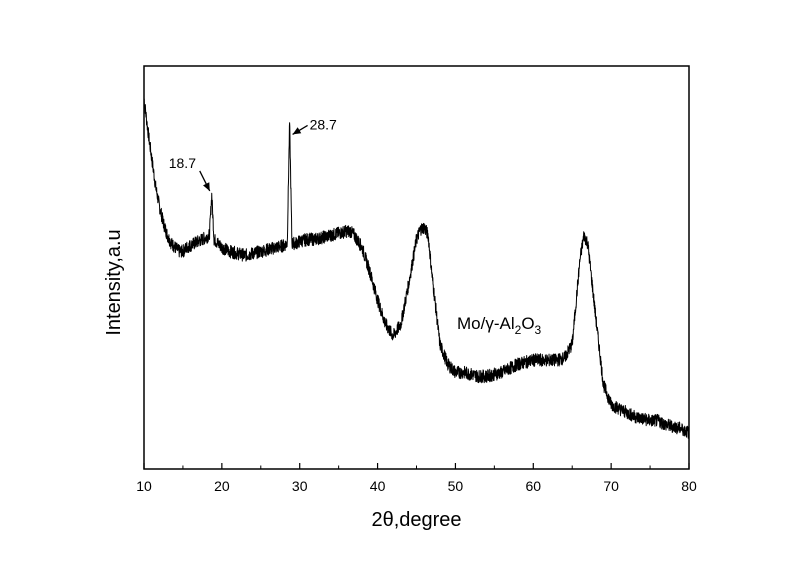 The height and width of the screenshot is (565, 800). Describe the element at coordinates (456, 486) in the screenshot. I see `x-tick-label: 50` at that location.